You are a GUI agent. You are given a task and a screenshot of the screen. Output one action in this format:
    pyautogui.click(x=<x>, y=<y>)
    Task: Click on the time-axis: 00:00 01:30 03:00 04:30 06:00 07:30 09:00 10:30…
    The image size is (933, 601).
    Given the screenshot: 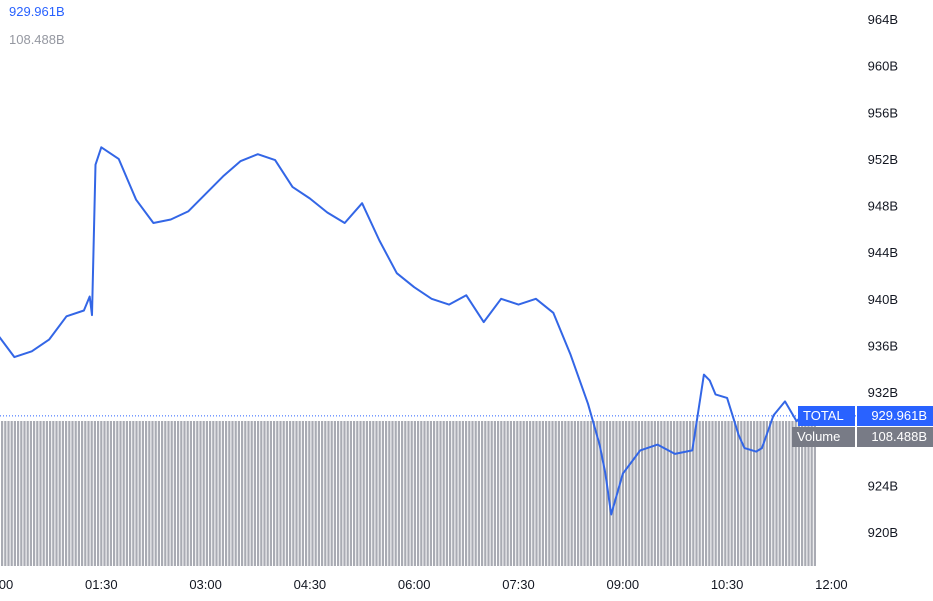 What is the action you would take?
    pyautogui.click(x=424, y=584)
    